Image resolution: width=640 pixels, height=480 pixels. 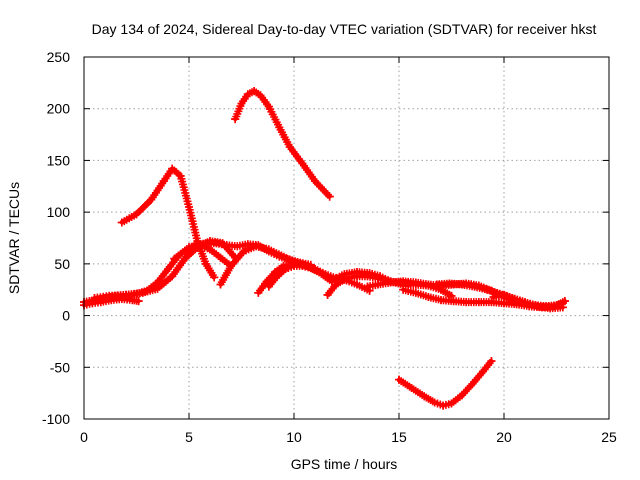 What do you see at coordinates (60, 367) in the screenshot?
I see `y-tick-label: -50` at bounding box center [60, 367].